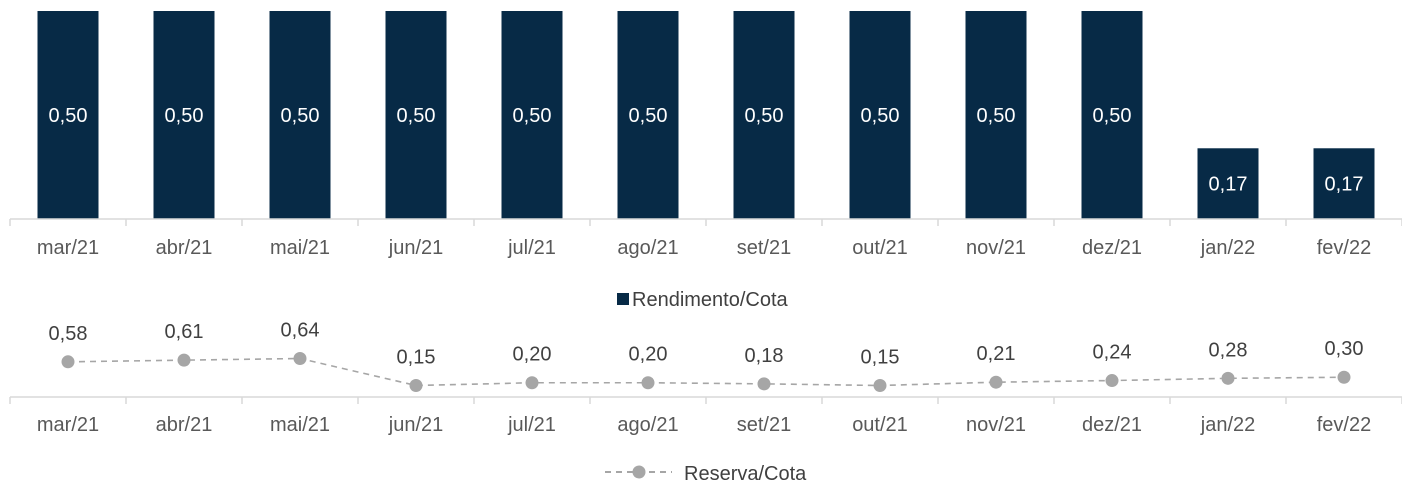 Image resolution: width=1402 pixels, height=484 pixels. I want to click on bar-x-tick-label: out/21, so click(880, 248).